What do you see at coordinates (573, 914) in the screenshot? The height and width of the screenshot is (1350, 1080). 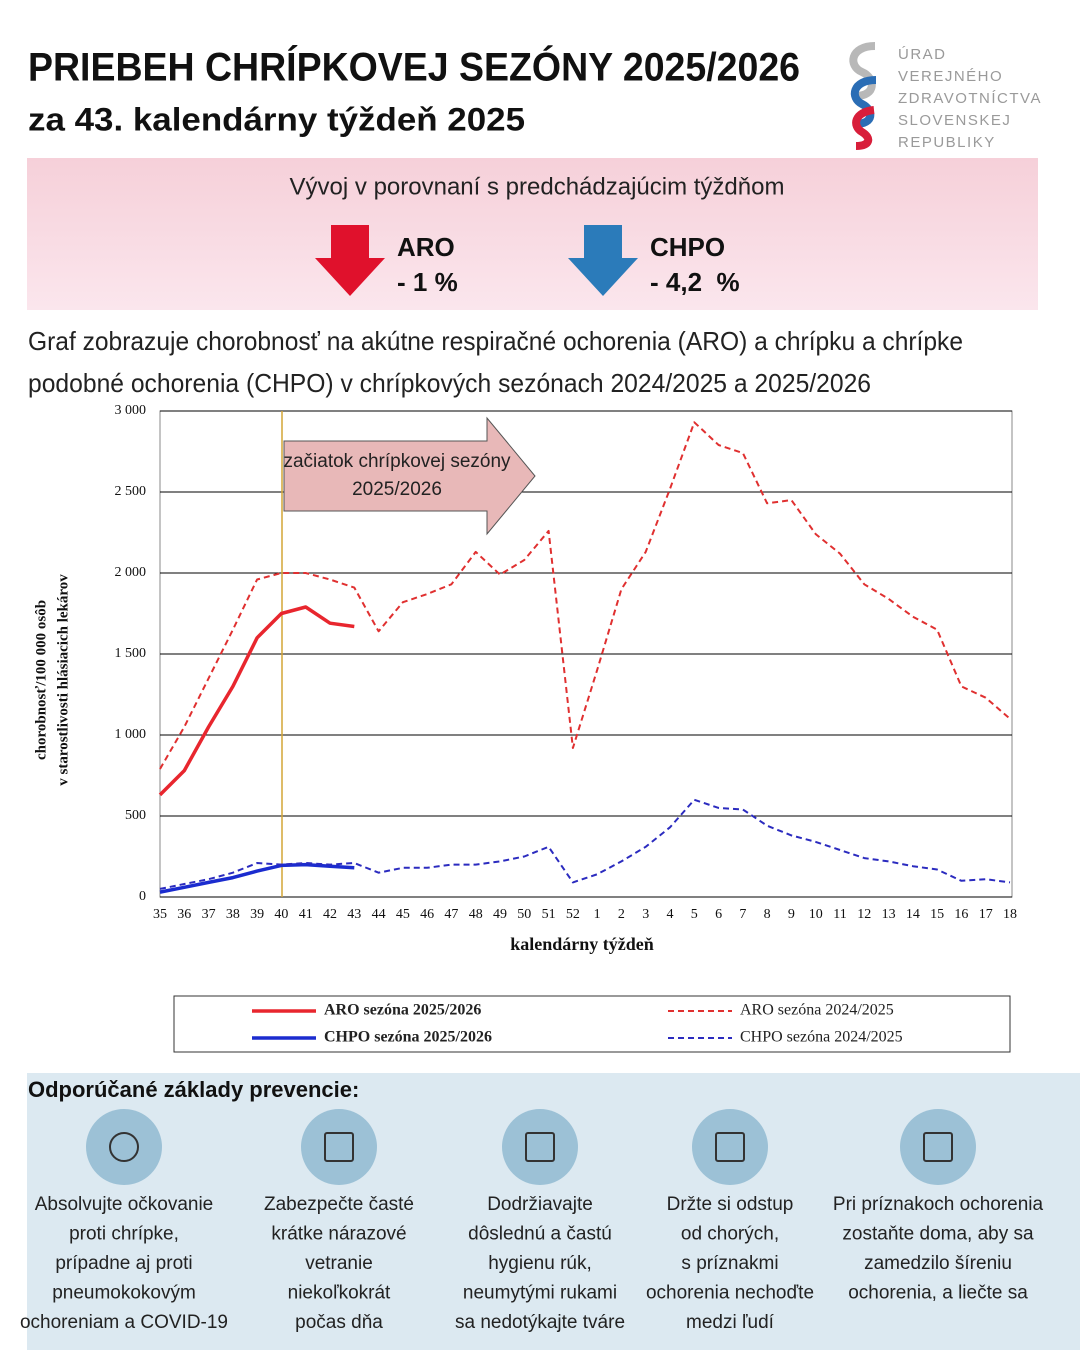 I see `x-tick-label: 52` at bounding box center [573, 914].